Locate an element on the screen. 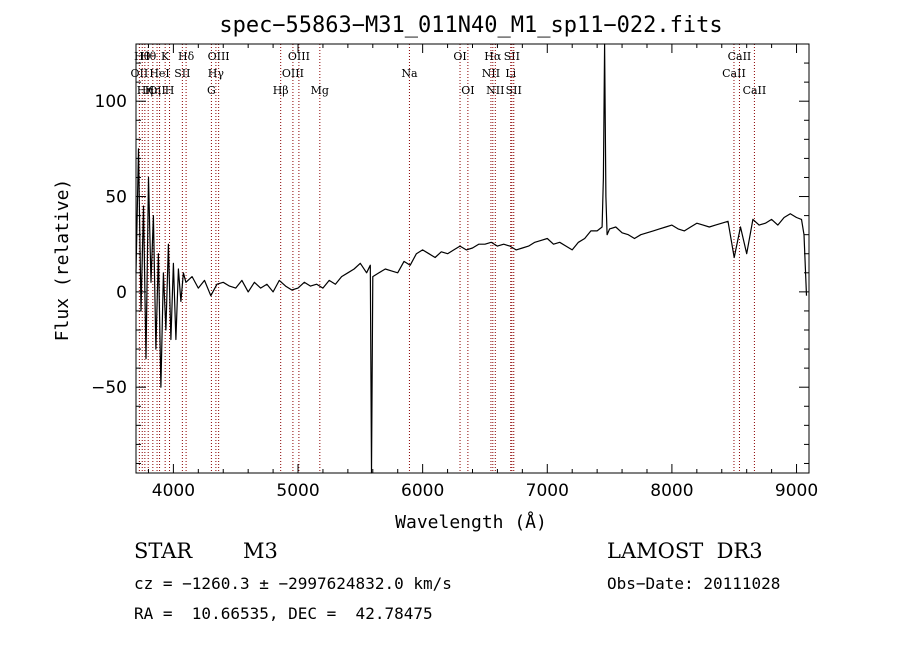 Image resolution: width=900 pixels, height=649 pixels. chart-title: spec−55863−M31_011N40_M1_sp11−022.fits is located at coordinates (470, 25).